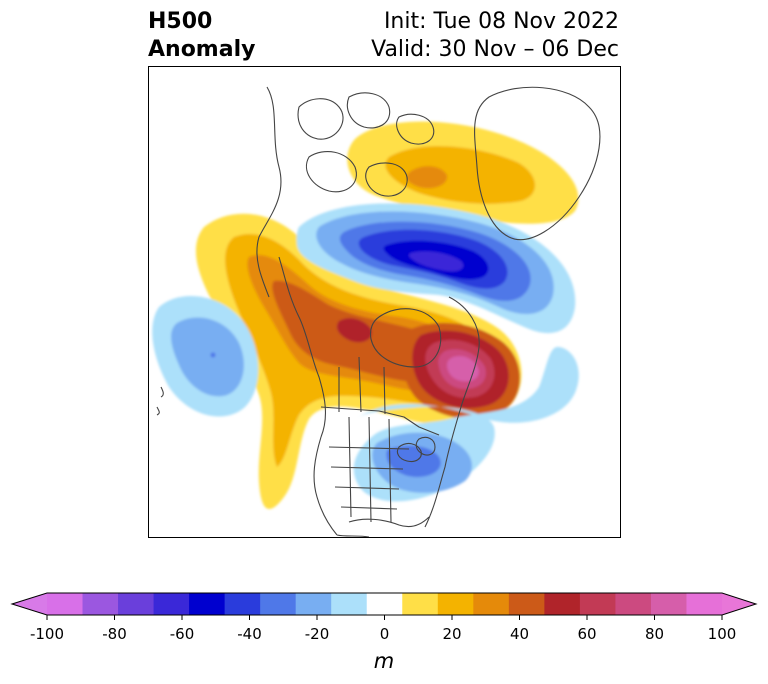  Describe the element at coordinates (201, 36) in the screenshot. I see `title-left: H500 Anomaly` at that location.